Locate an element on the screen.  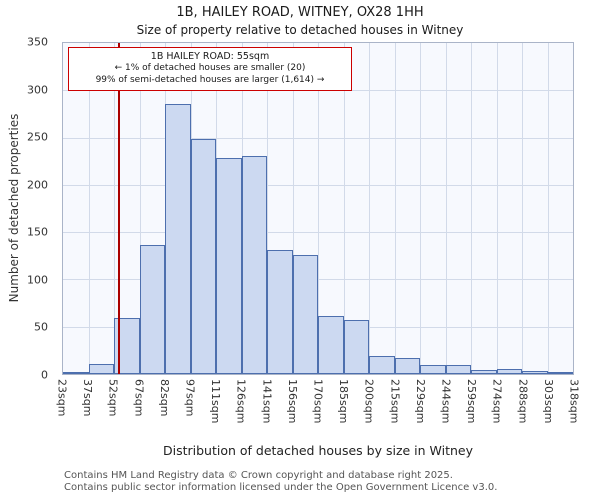
annotation-line1: 1B HAILEY ROAD: 55sqm is located at coordinates (210, 56).